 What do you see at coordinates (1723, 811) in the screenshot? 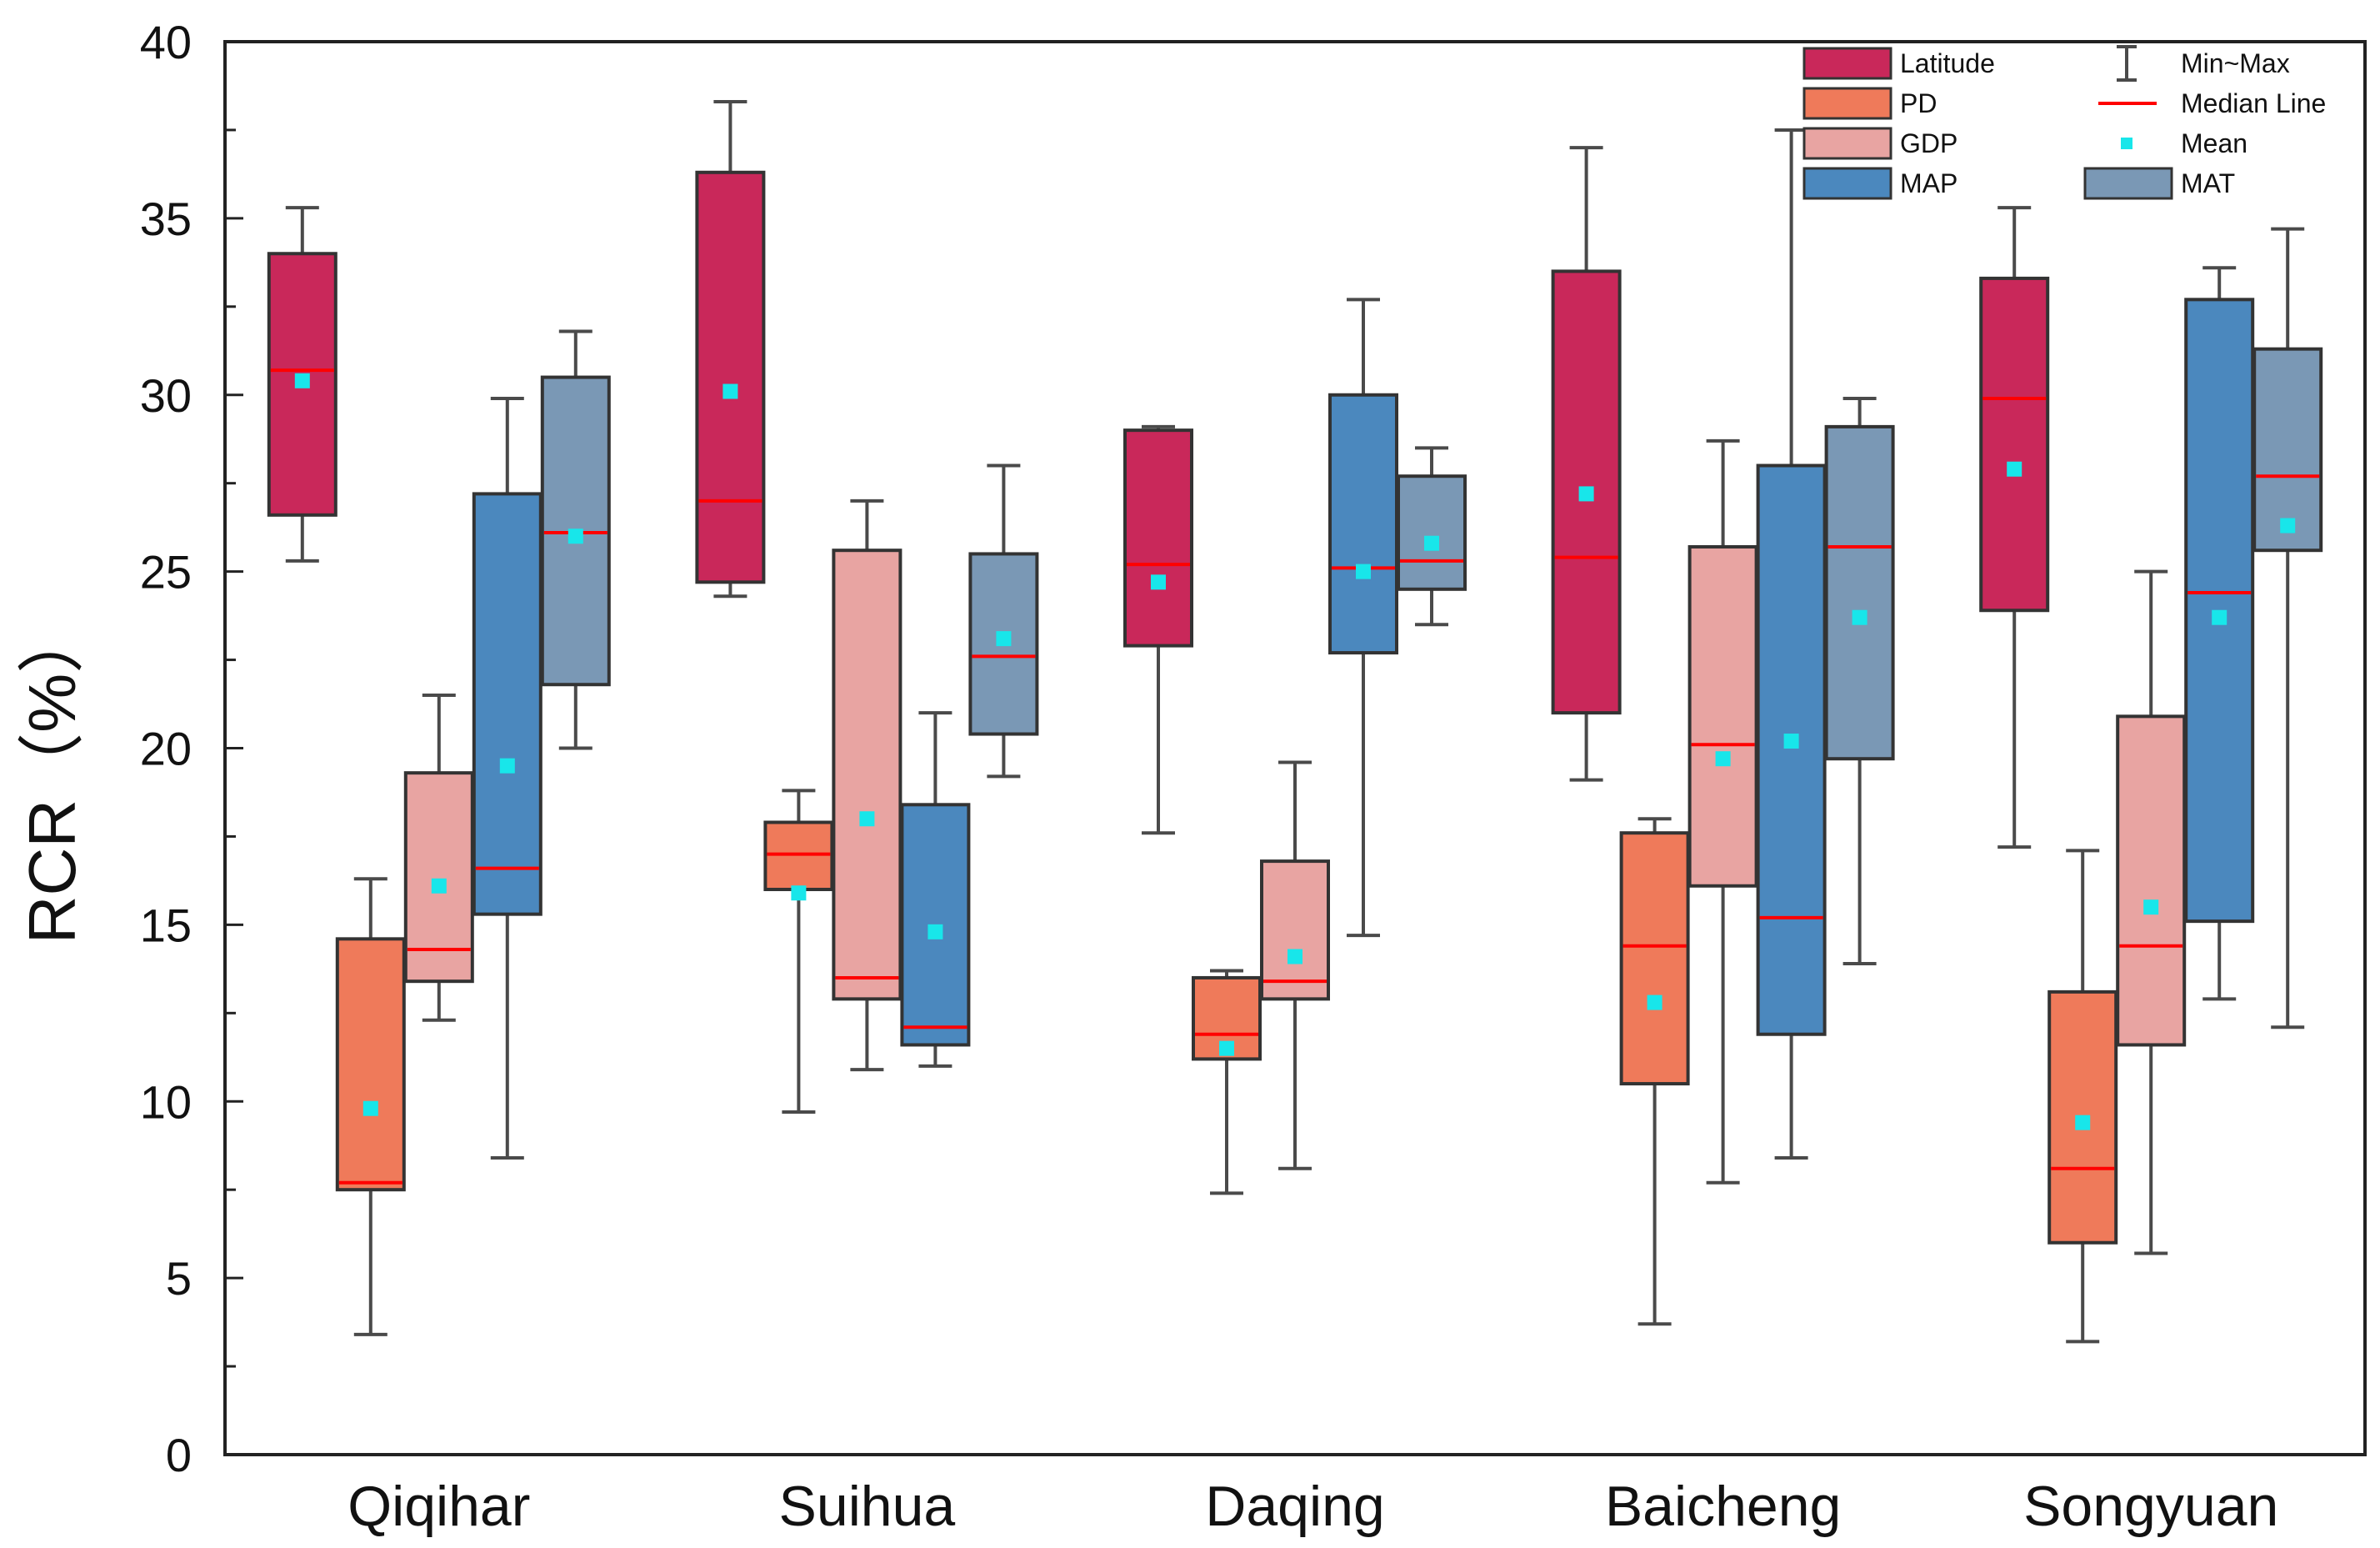
I see `box-baicheng-gdp` at bounding box center [1723, 811].